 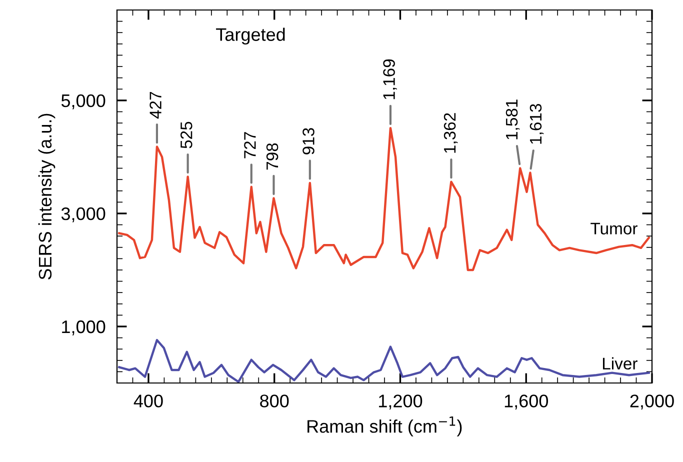 What do you see at coordinates (526, 402) in the screenshot?
I see `x-tick-label: 1,600` at bounding box center [526, 402].